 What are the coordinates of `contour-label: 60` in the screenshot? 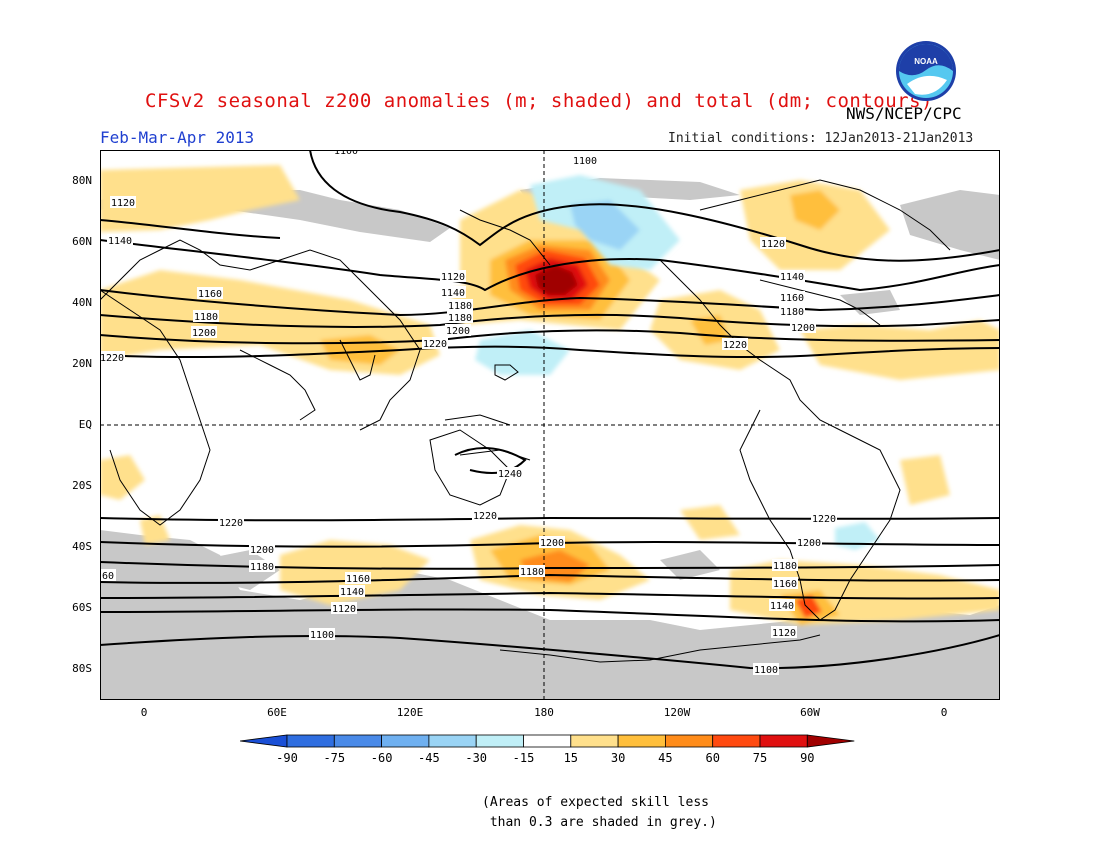 It's located at (108, 576).